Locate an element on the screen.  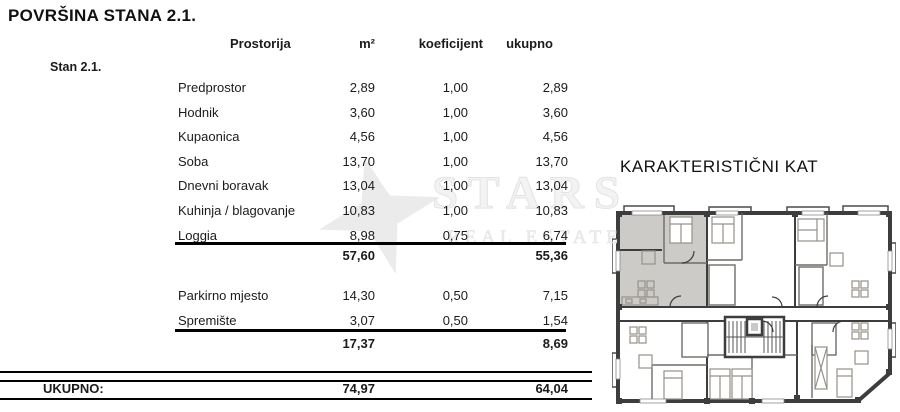
internal-walls is located at coordinates (754, 307).